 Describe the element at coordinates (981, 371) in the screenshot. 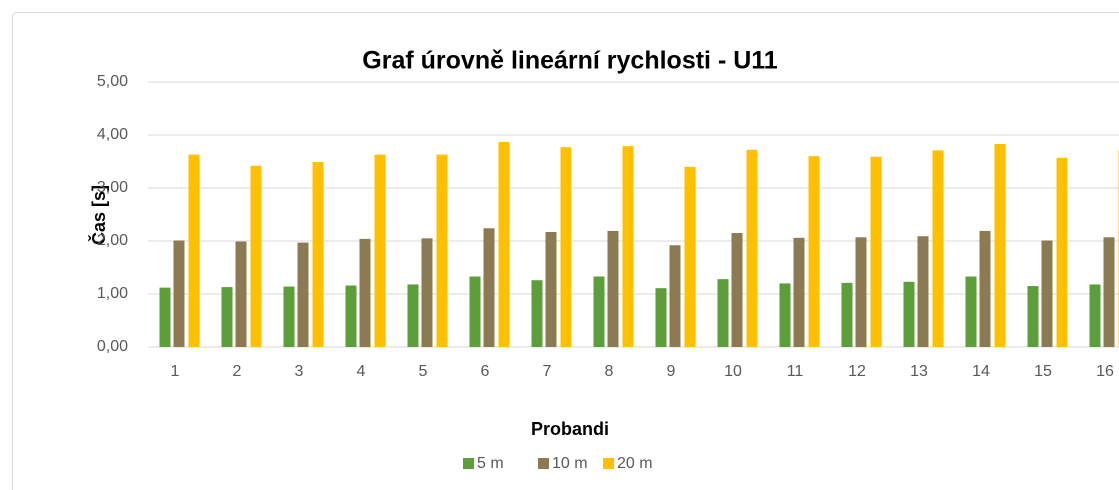

I see `x-tick-label: 14` at that location.